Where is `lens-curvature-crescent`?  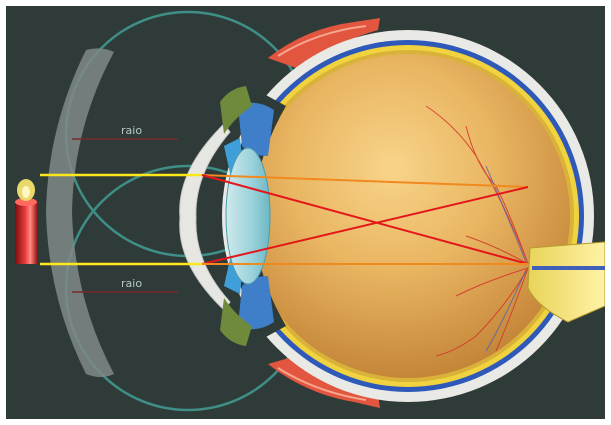
lens-curvature-crescent is located at coordinates (80, 213).